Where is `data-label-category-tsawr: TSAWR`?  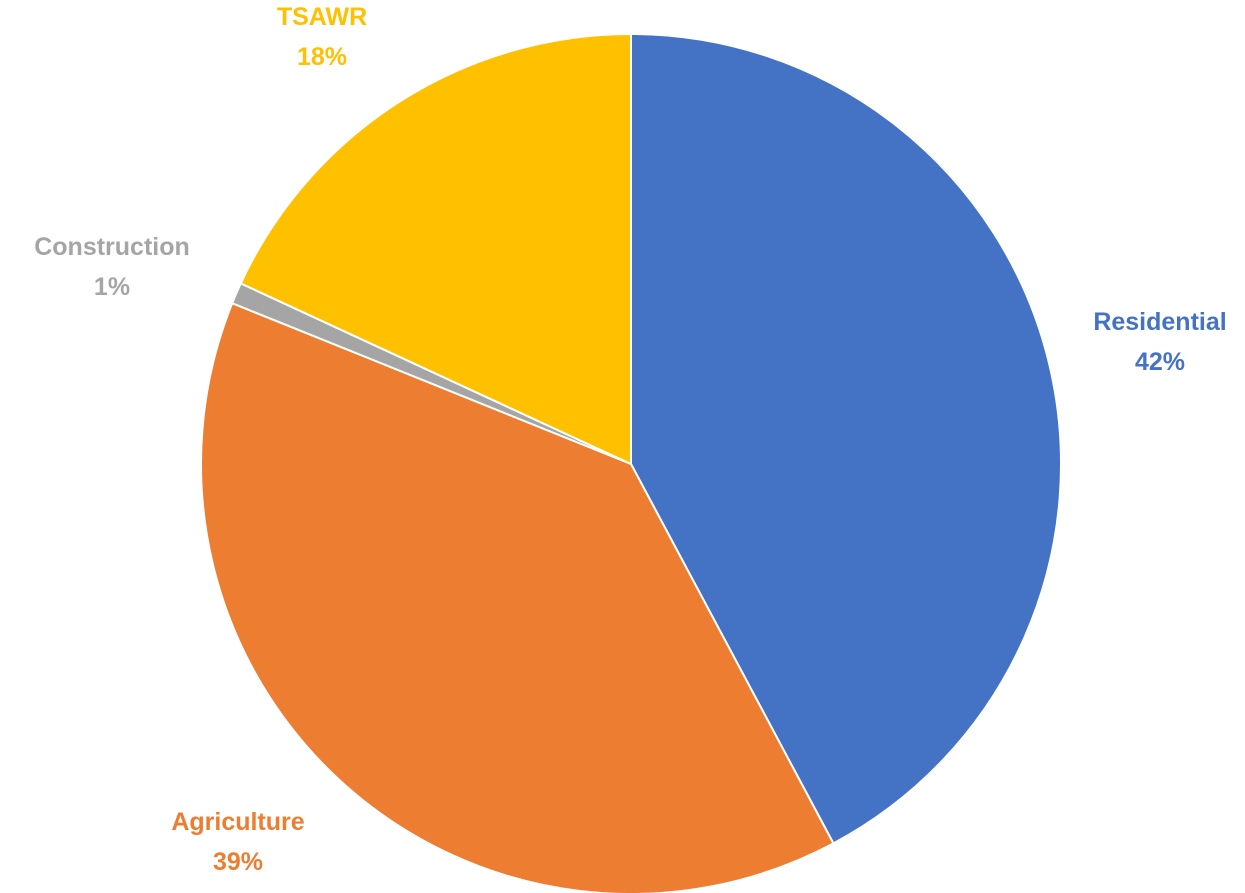 data-label-category-tsawr: TSAWR is located at coordinates (322, 17).